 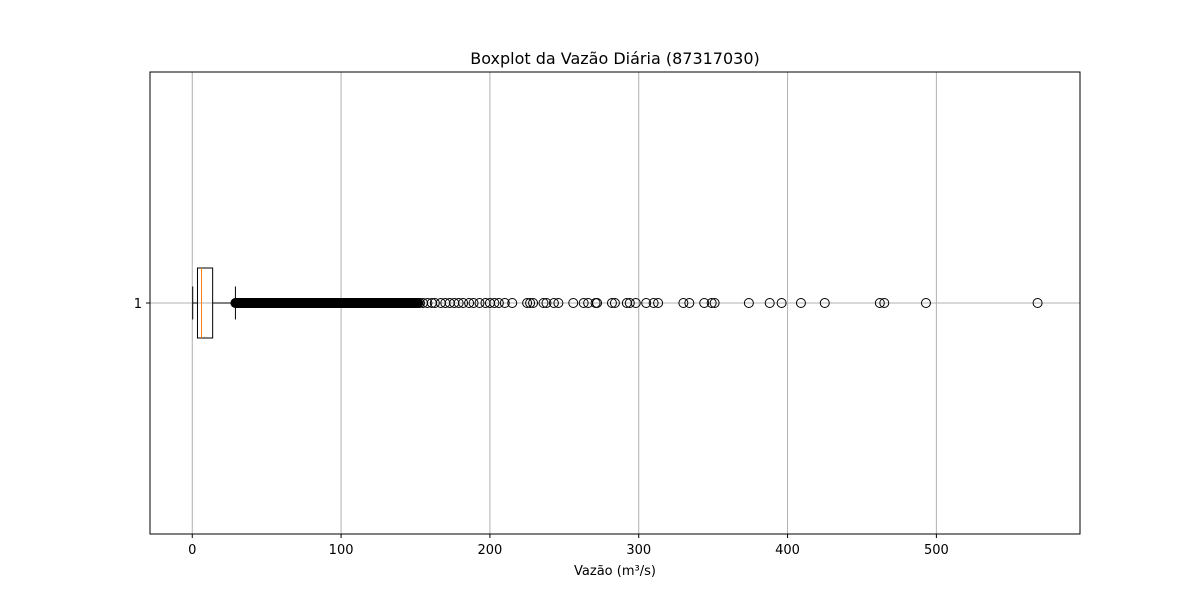 I want to click on chart-title: Boxplot da Vazão Diária (87317030), so click(x=615, y=58).